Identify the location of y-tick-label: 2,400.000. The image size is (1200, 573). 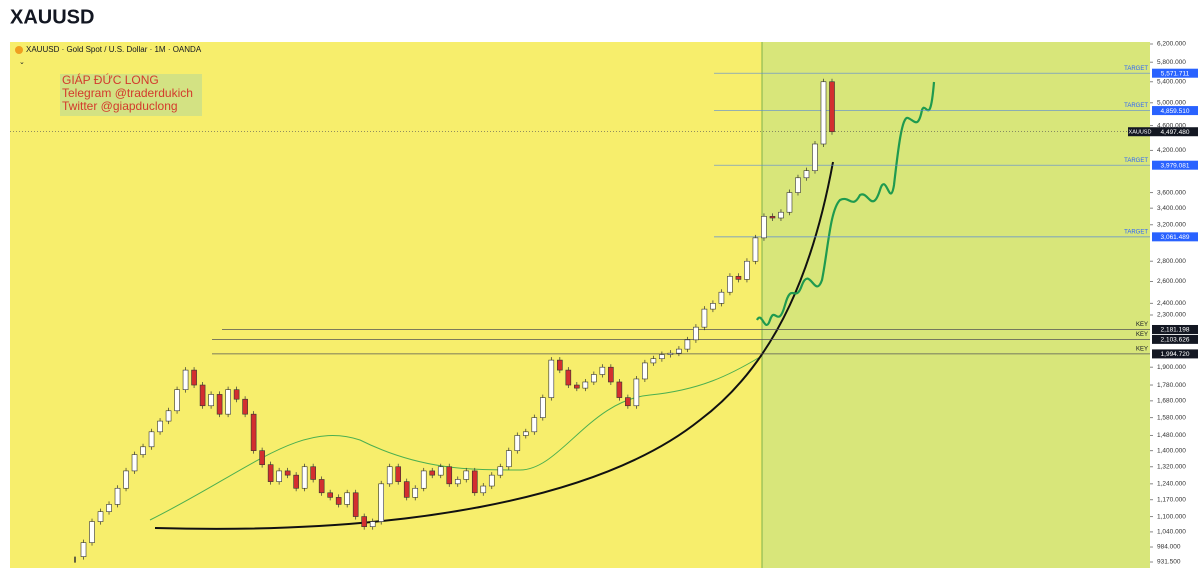
(1171, 303).